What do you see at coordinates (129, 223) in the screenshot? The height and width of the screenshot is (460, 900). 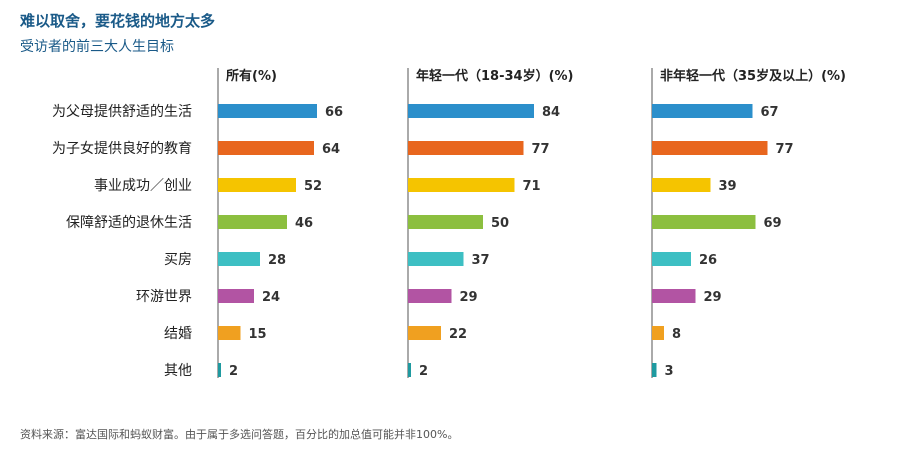 I see `category-label: 保障舒适的退休生活` at bounding box center [129, 223].